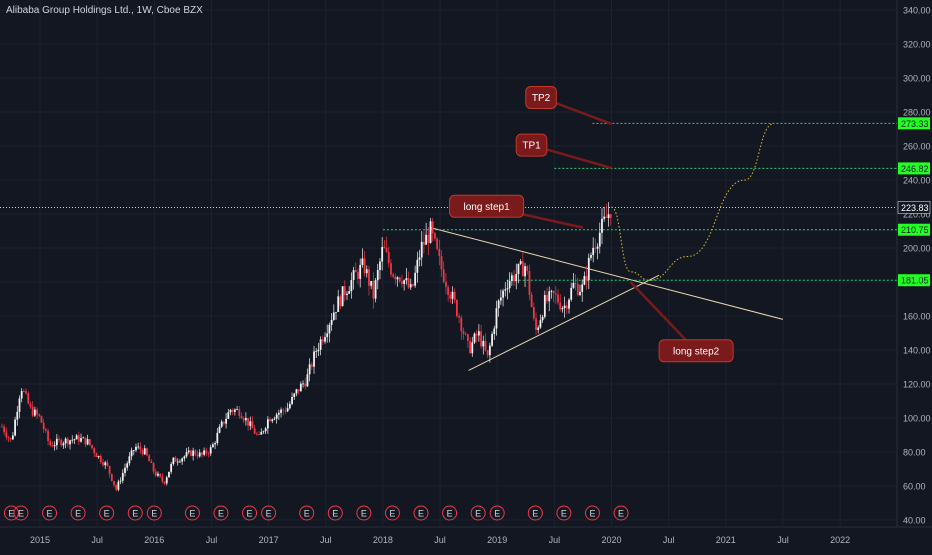  I want to click on annotation-label: long step2, so click(696, 351).